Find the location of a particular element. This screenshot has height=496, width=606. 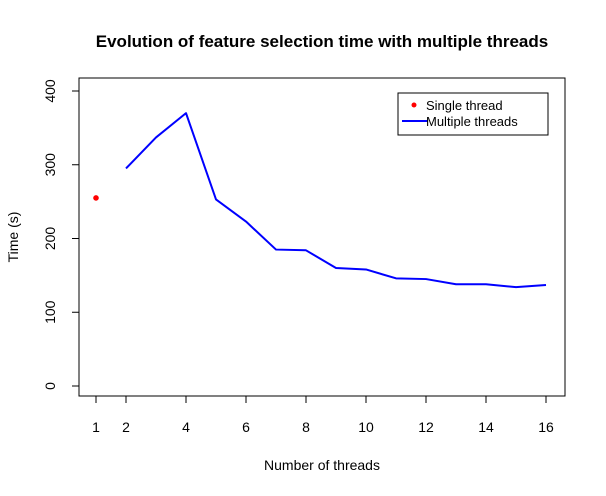

legend-label-single-thread: Single thread is located at coordinates (464, 105).